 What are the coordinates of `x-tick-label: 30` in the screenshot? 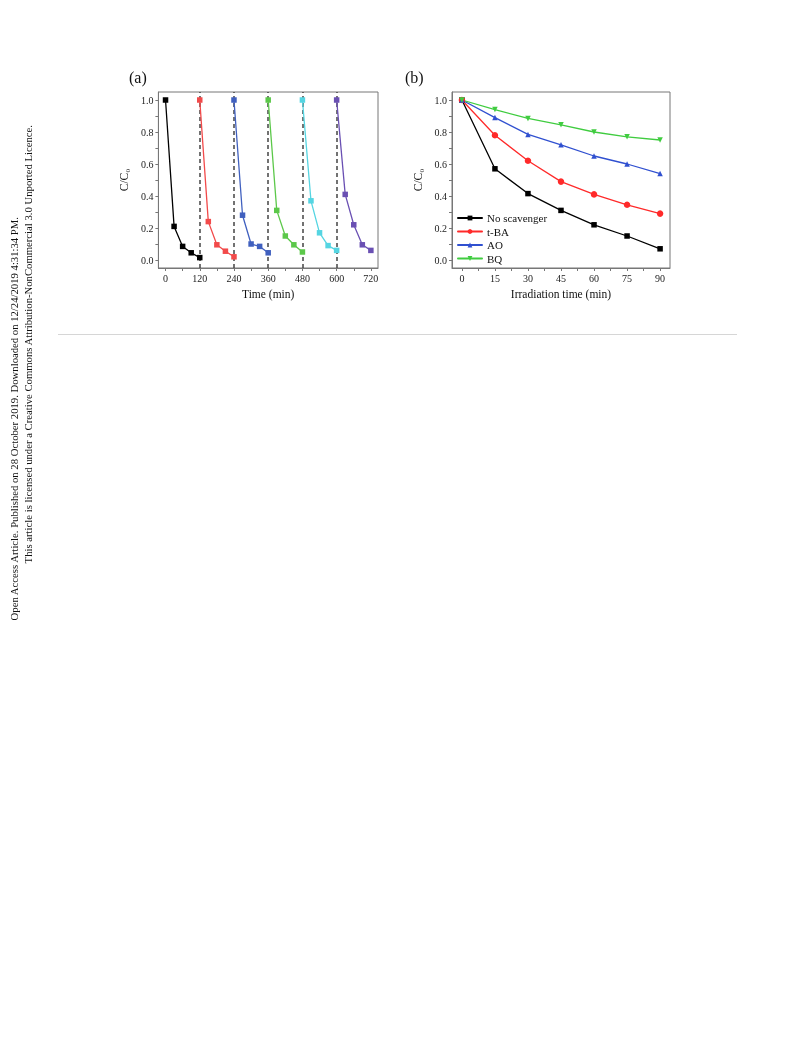 It's located at (527, 278).